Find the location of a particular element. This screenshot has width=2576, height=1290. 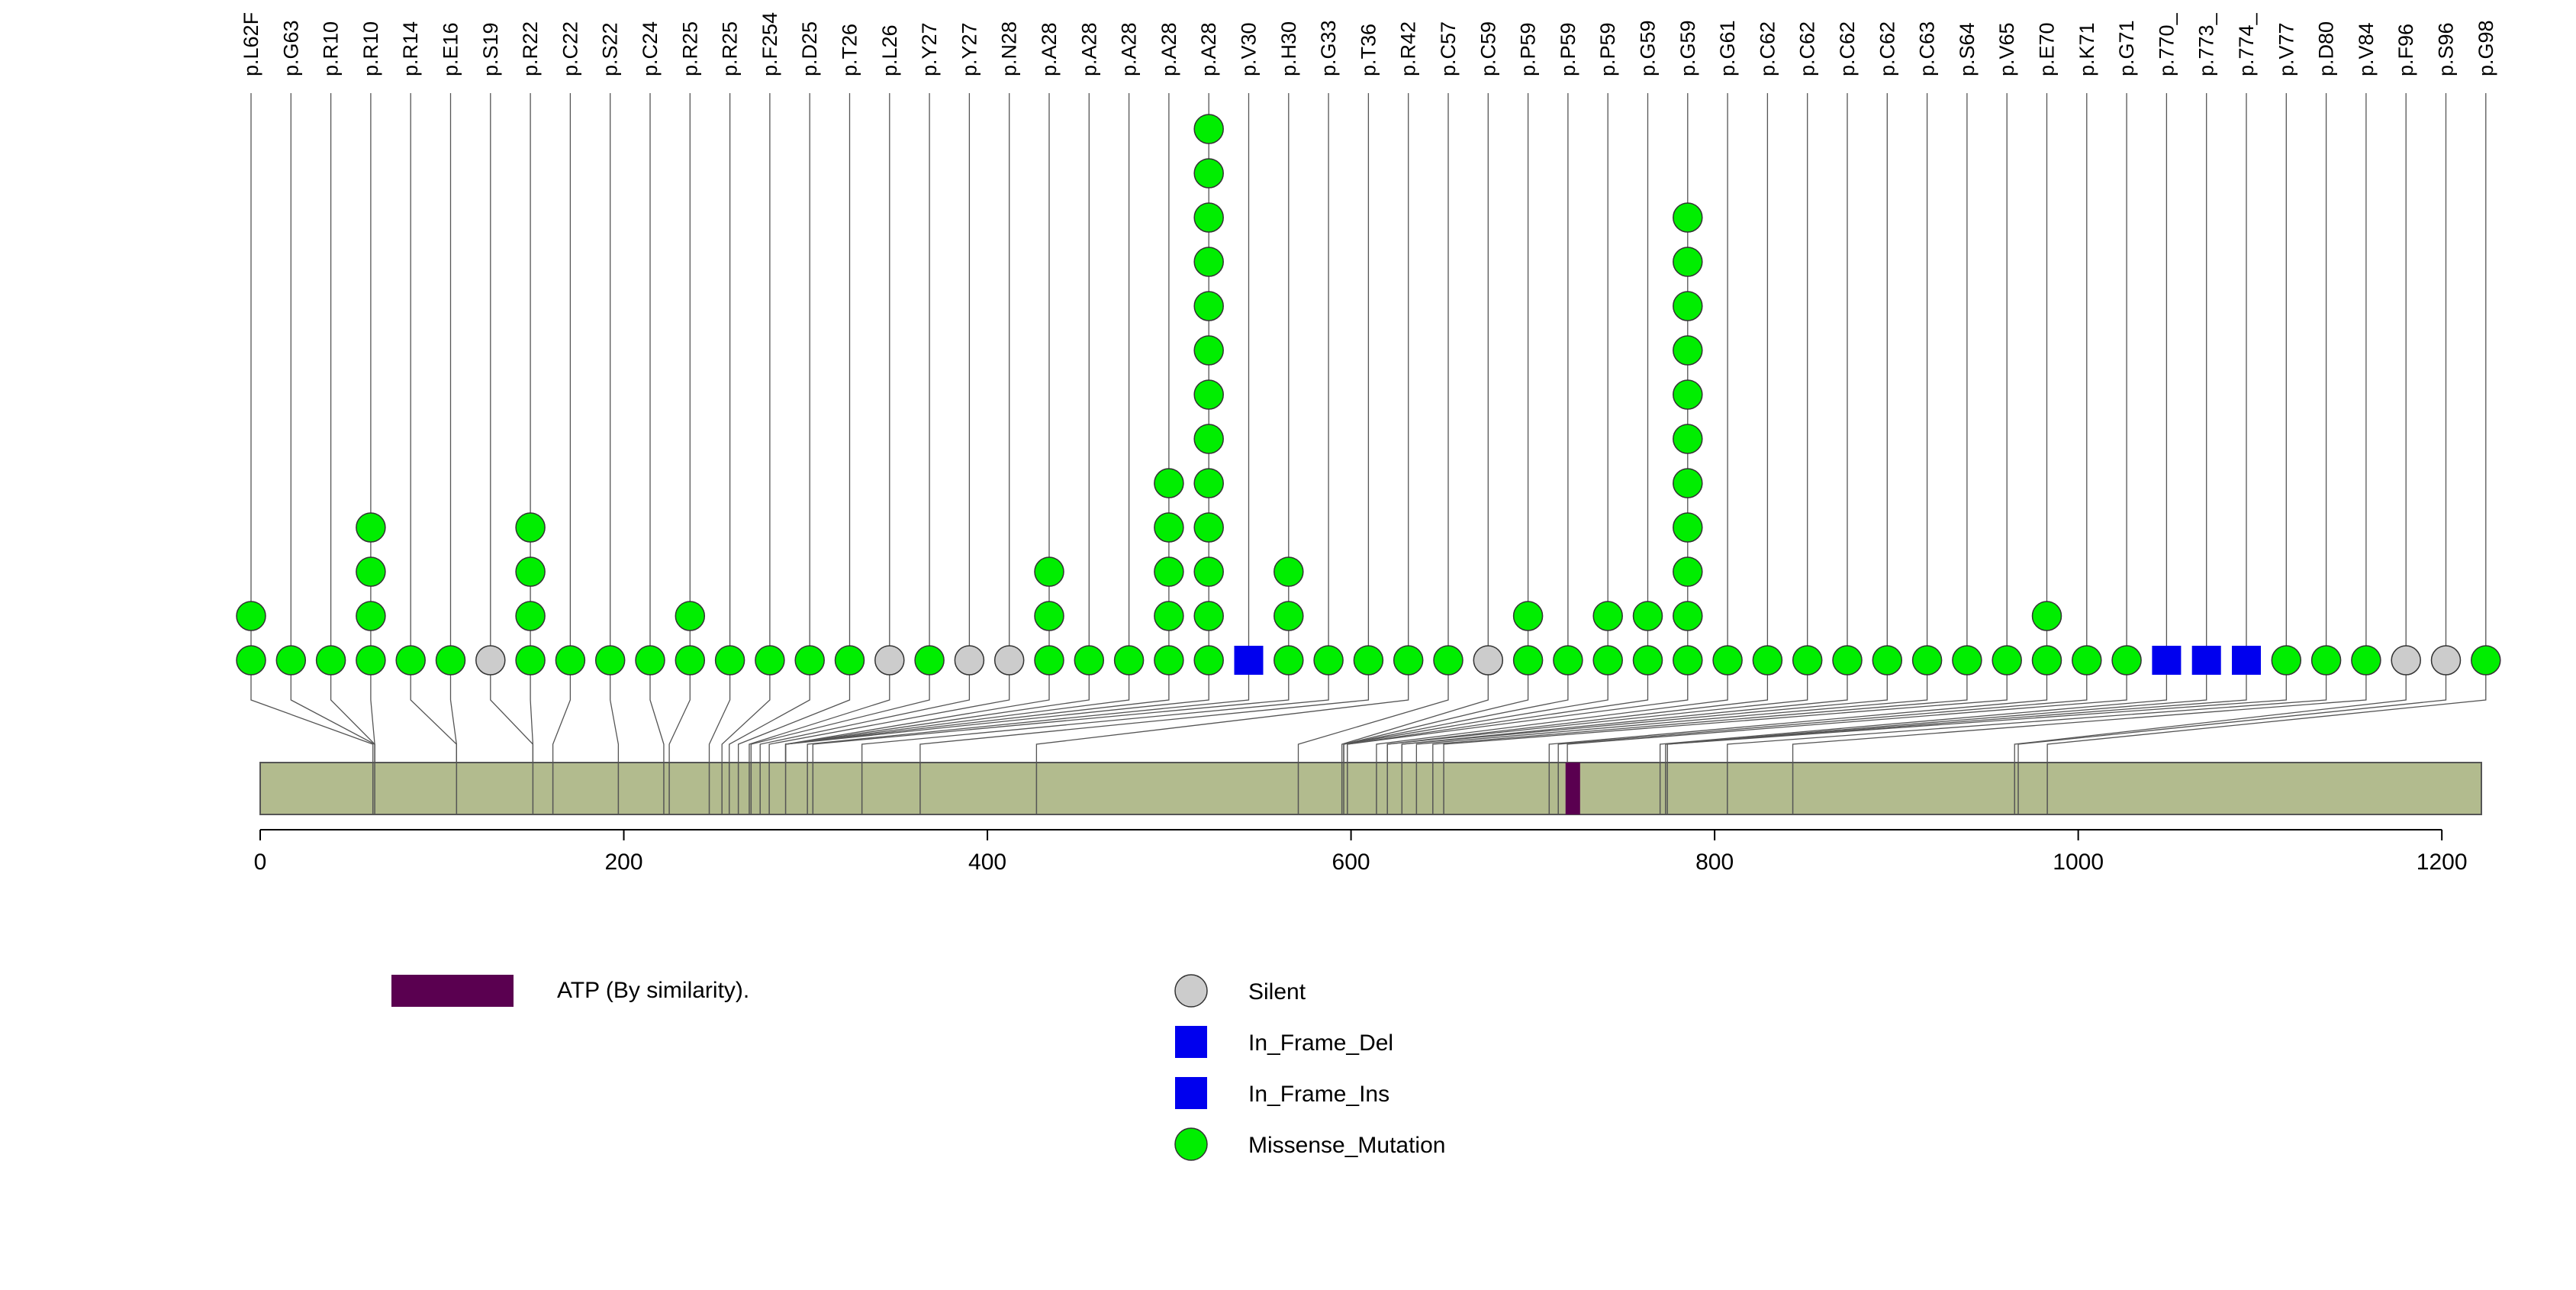

mutation-label: p.F96 is located at coordinates (2405, 50).